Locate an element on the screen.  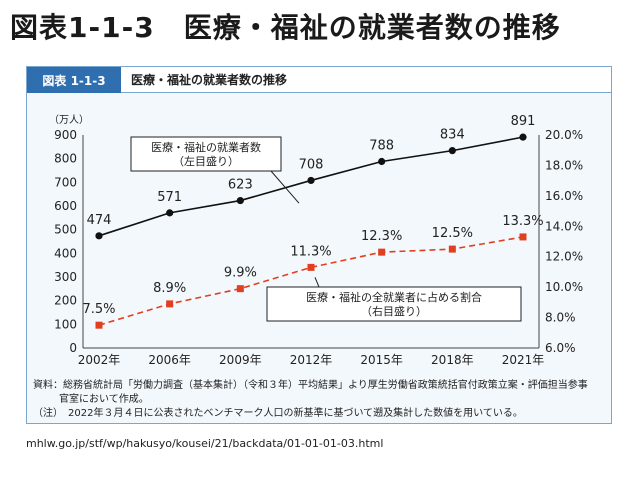
y-right-tick-label: 16.0% is located at coordinates (564, 196).